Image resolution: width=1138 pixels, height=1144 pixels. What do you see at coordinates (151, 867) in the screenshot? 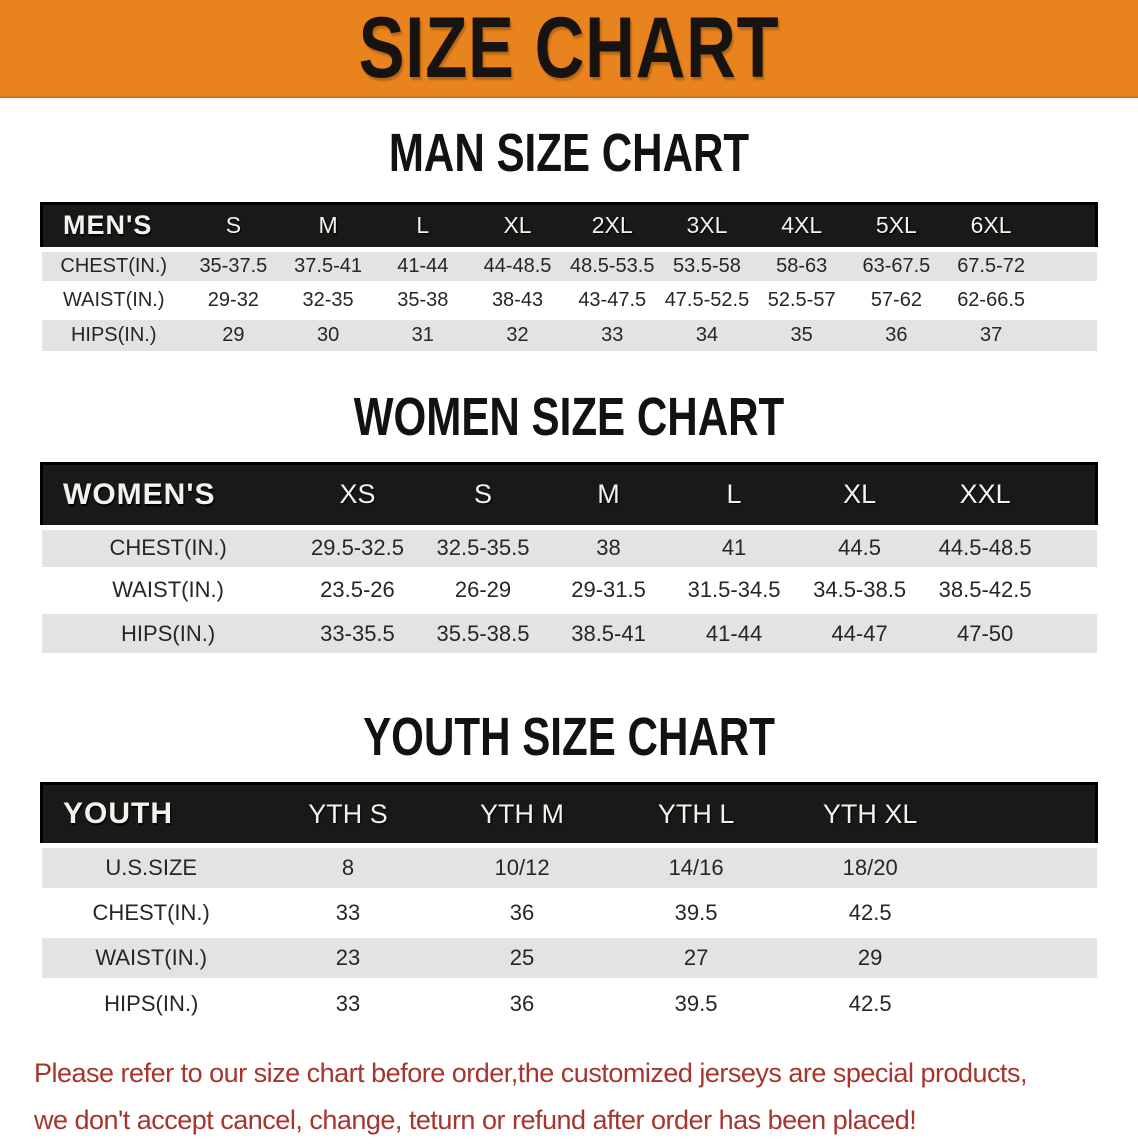
I see `row-label: U.S.SIZE` at bounding box center [151, 867].